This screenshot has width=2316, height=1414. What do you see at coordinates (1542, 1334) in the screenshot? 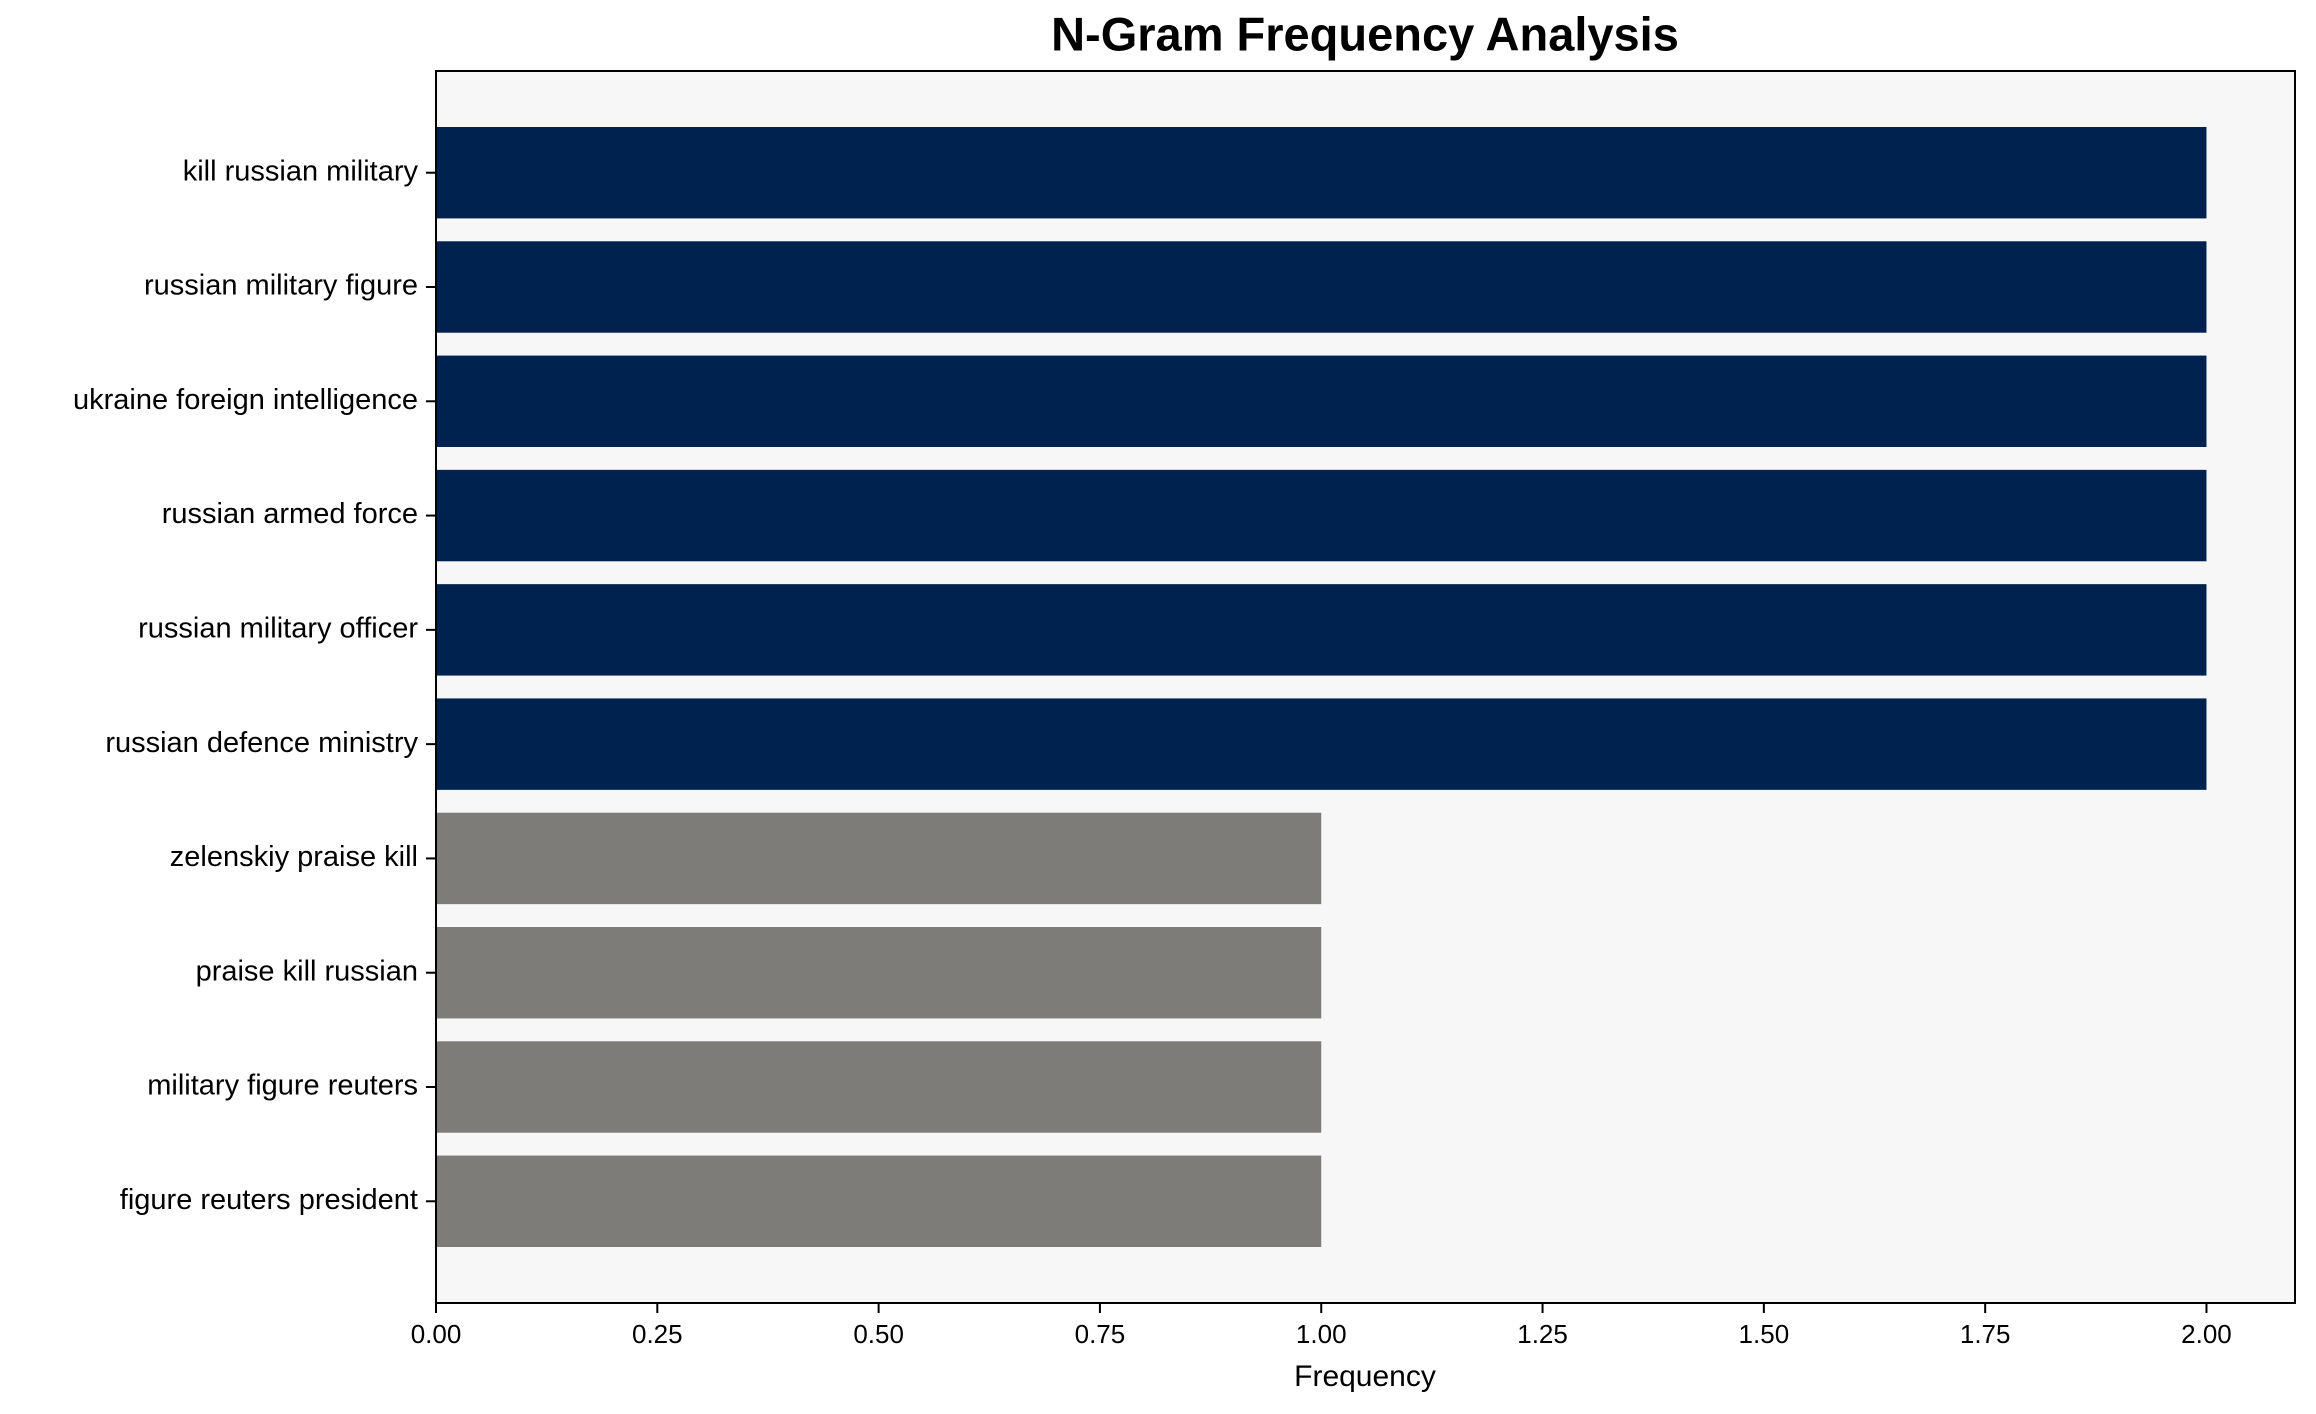
I see `x-tick-label: 1.25` at bounding box center [1542, 1334].